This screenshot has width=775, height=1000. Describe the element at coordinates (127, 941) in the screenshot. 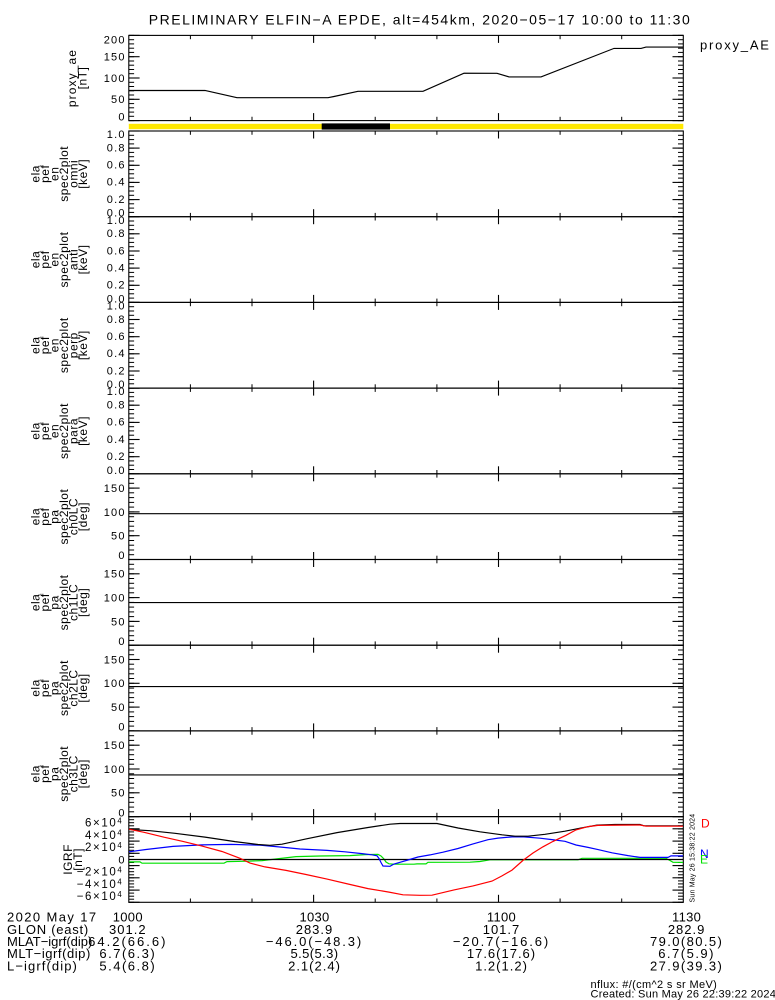

I see `svg-text: 64.2(66.6)` at that location.